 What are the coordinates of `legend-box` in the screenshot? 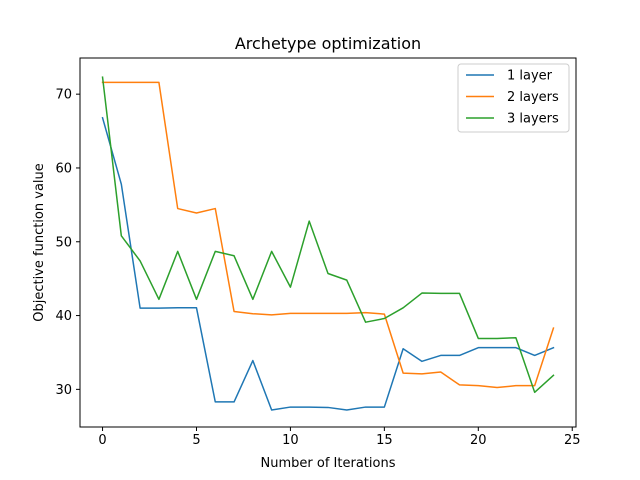 It's located at (513, 98).